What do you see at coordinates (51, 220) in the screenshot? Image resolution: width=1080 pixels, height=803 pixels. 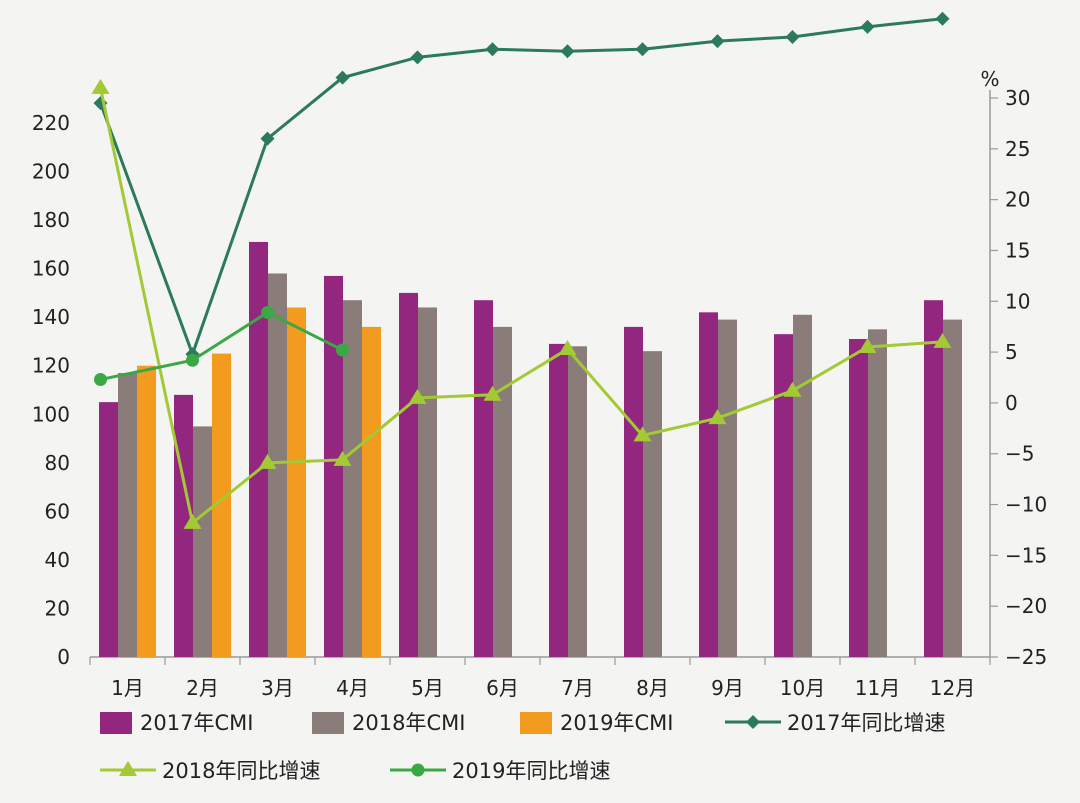 I see `left-y-tick-label: 180` at bounding box center [51, 220].